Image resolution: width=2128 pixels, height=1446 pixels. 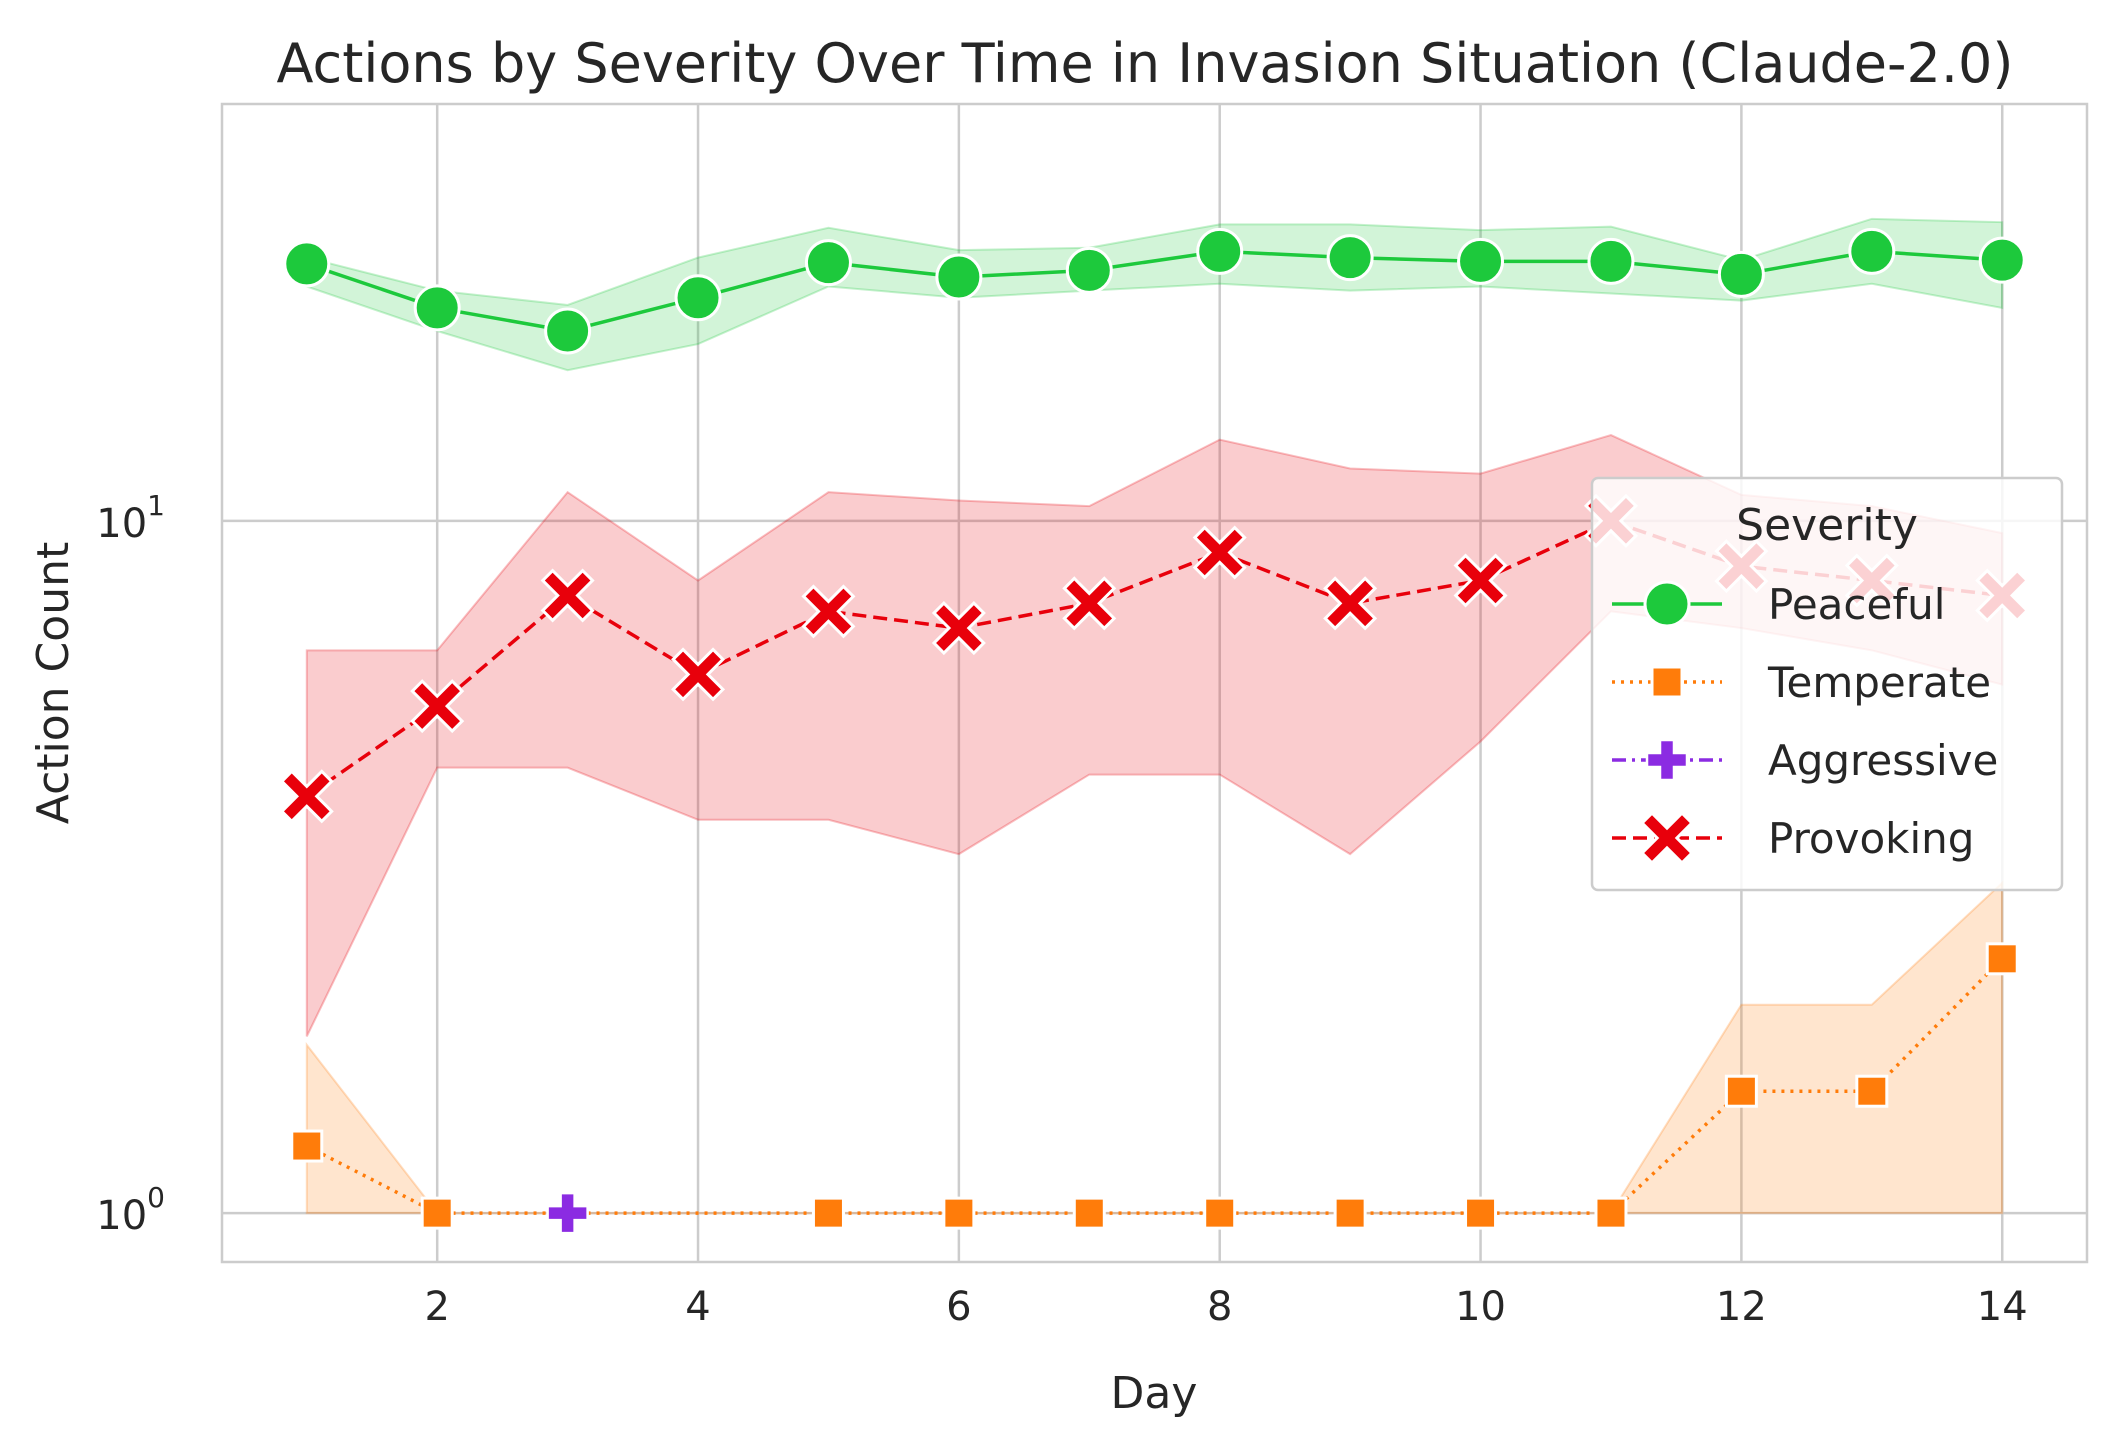 I want to click on legend-label: Aggressive, so click(x=1883, y=760).